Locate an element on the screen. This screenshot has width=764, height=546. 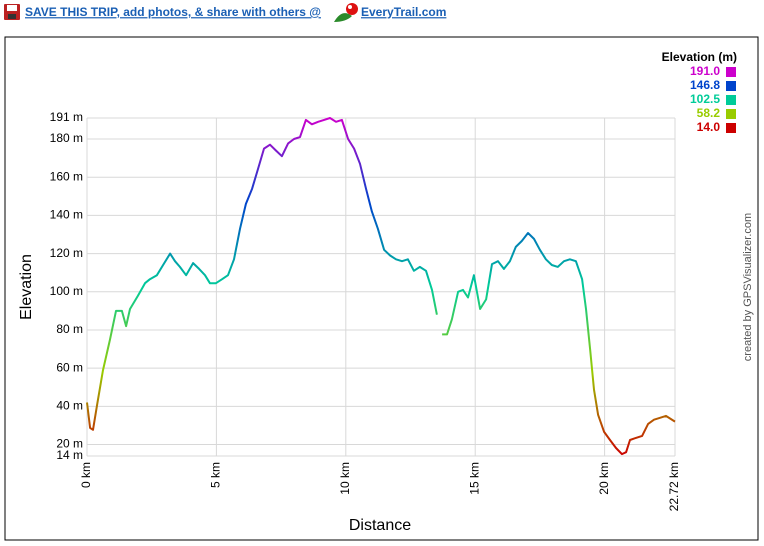
legend-label: 14.0 is located at coordinates (709, 127).